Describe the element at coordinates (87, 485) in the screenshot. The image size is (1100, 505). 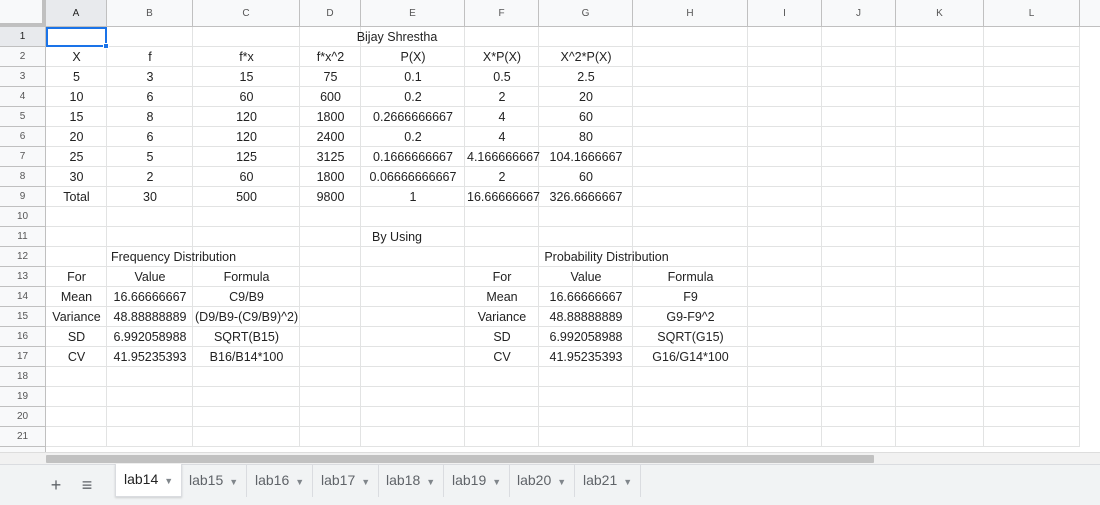
I see `sheet-list-icon: ≡` at that location.